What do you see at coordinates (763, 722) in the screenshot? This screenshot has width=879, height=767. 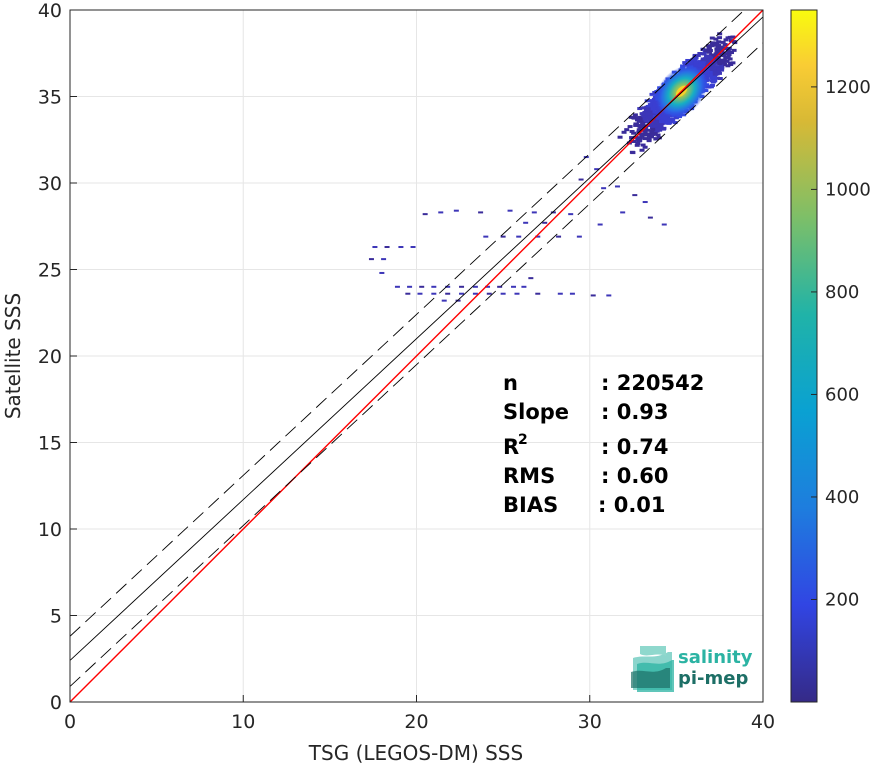 I see `x-tick-label-4: 40` at bounding box center [763, 722].